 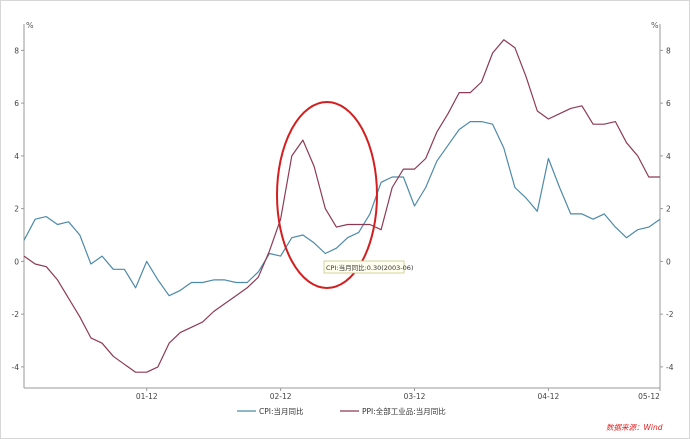 I want to click on x-ticks: 01-12 02-12 03-12 04-12 05-12, so click(x=398, y=394).